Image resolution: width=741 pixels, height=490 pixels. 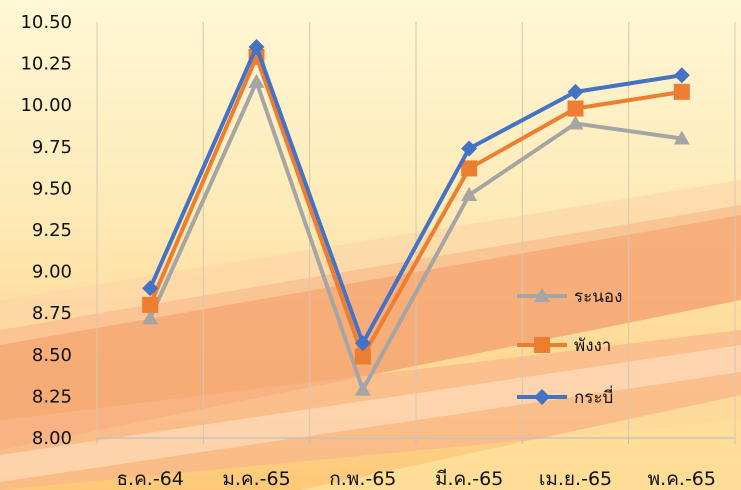 I want to click on x-tick-label: เม.ย.-65, so click(x=575, y=479).